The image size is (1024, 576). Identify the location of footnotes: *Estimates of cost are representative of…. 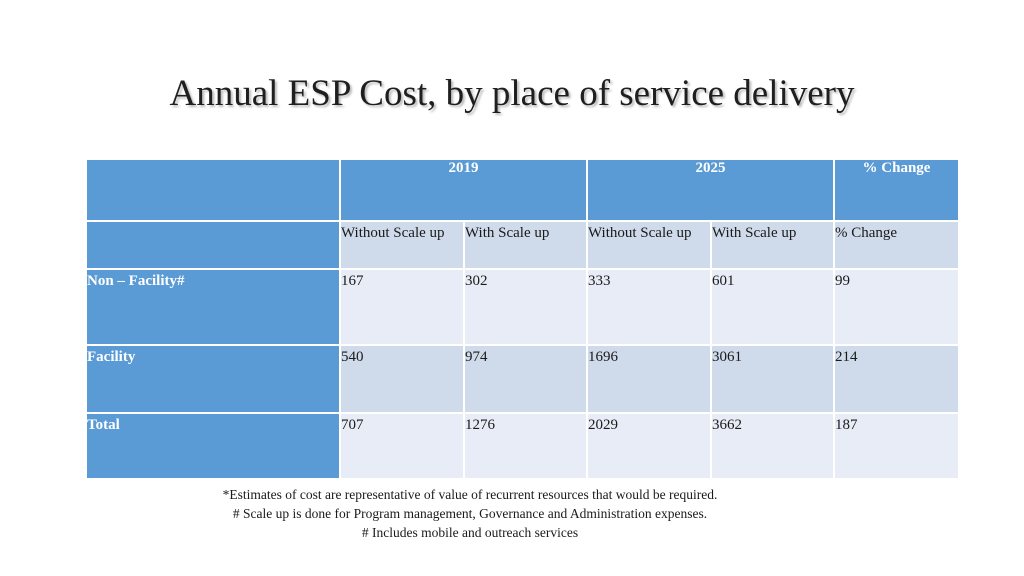
(470, 513).